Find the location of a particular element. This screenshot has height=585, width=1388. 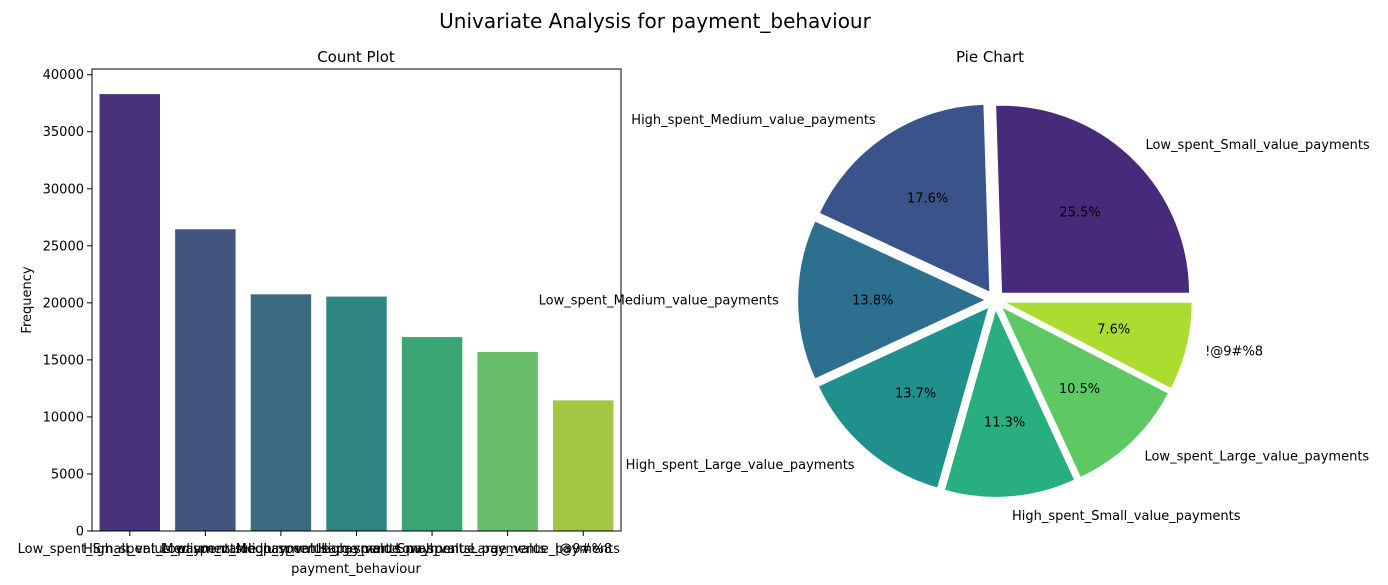

y-tick-label: 20000 is located at coordinates (63, 303).